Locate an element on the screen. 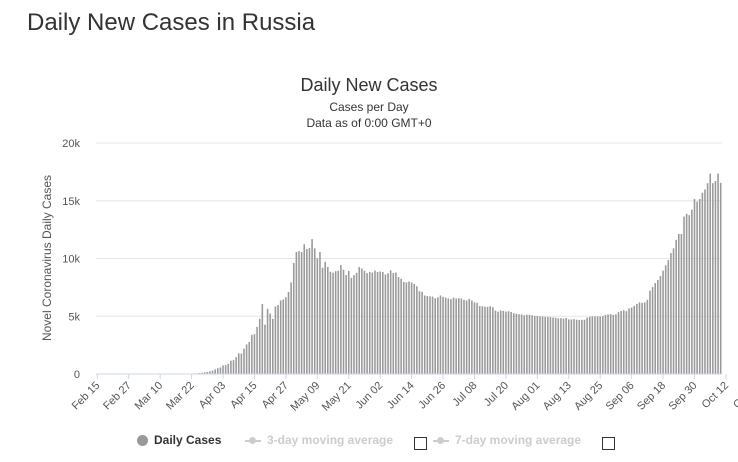 The height and width of the screenshot is (462, 738). 7-day-average-checkbox is located at coordinates (608, 443).